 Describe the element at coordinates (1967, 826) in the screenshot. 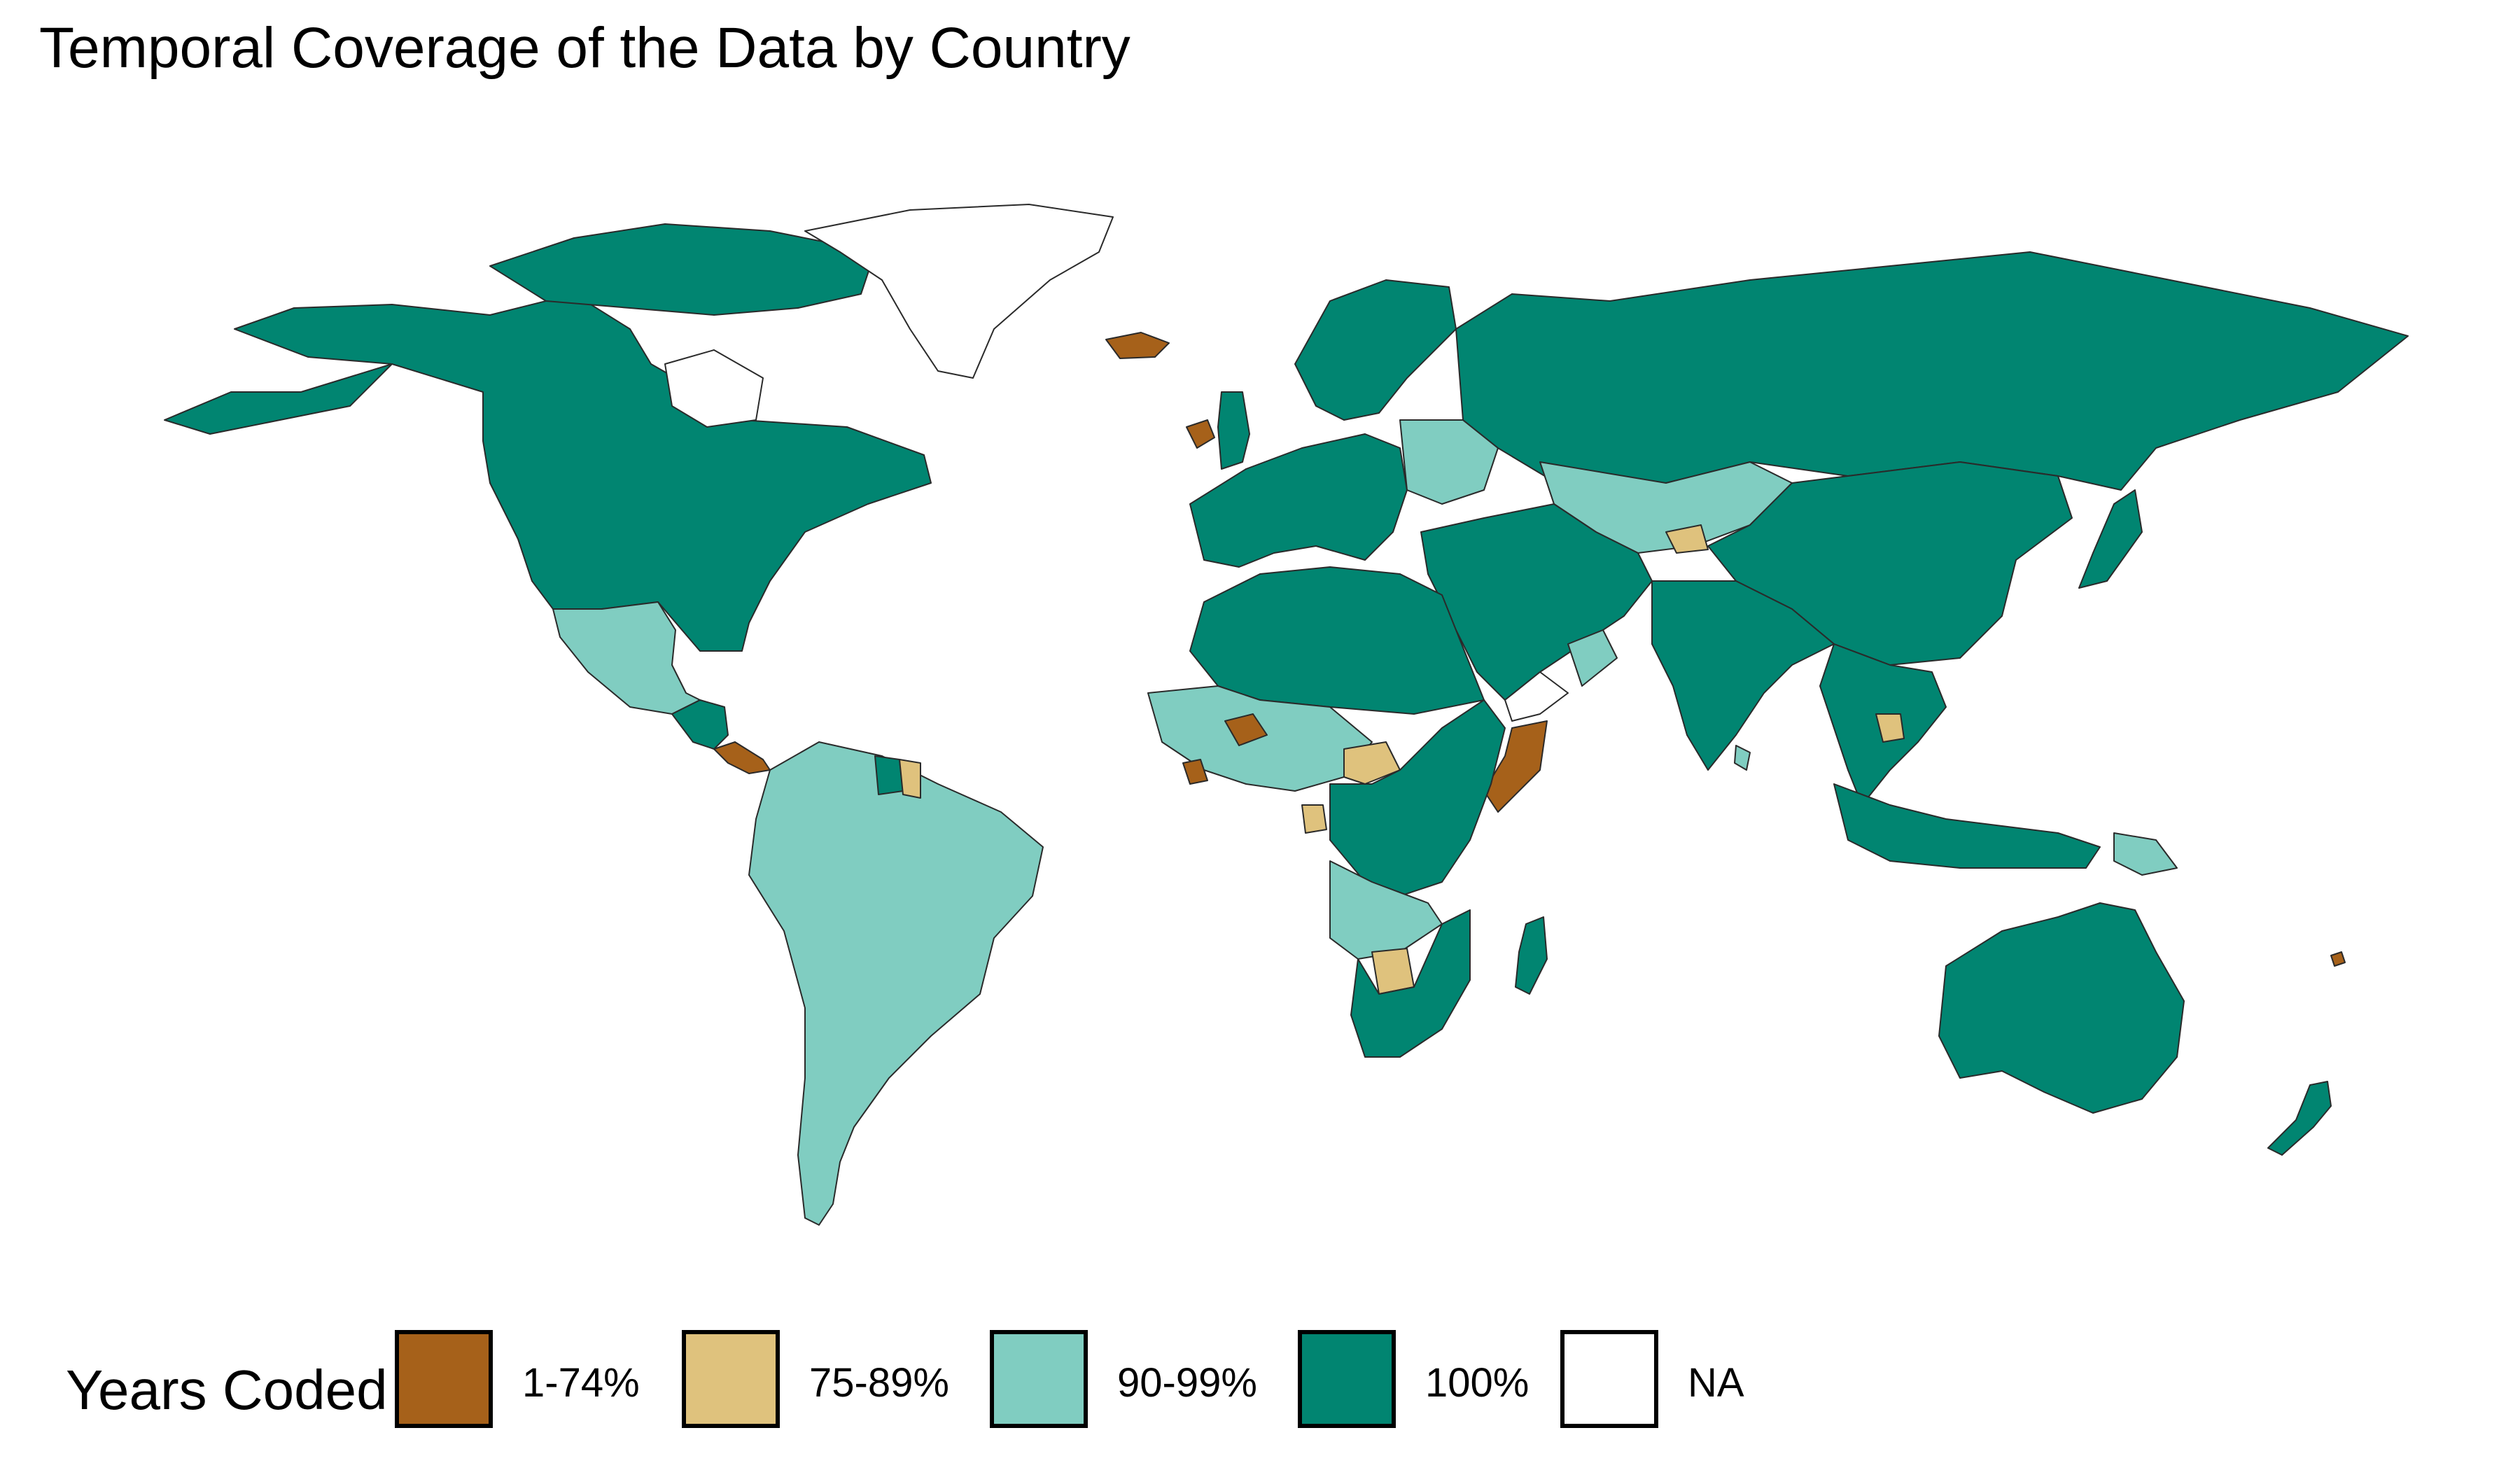

I see `region-indonesia` at that location.